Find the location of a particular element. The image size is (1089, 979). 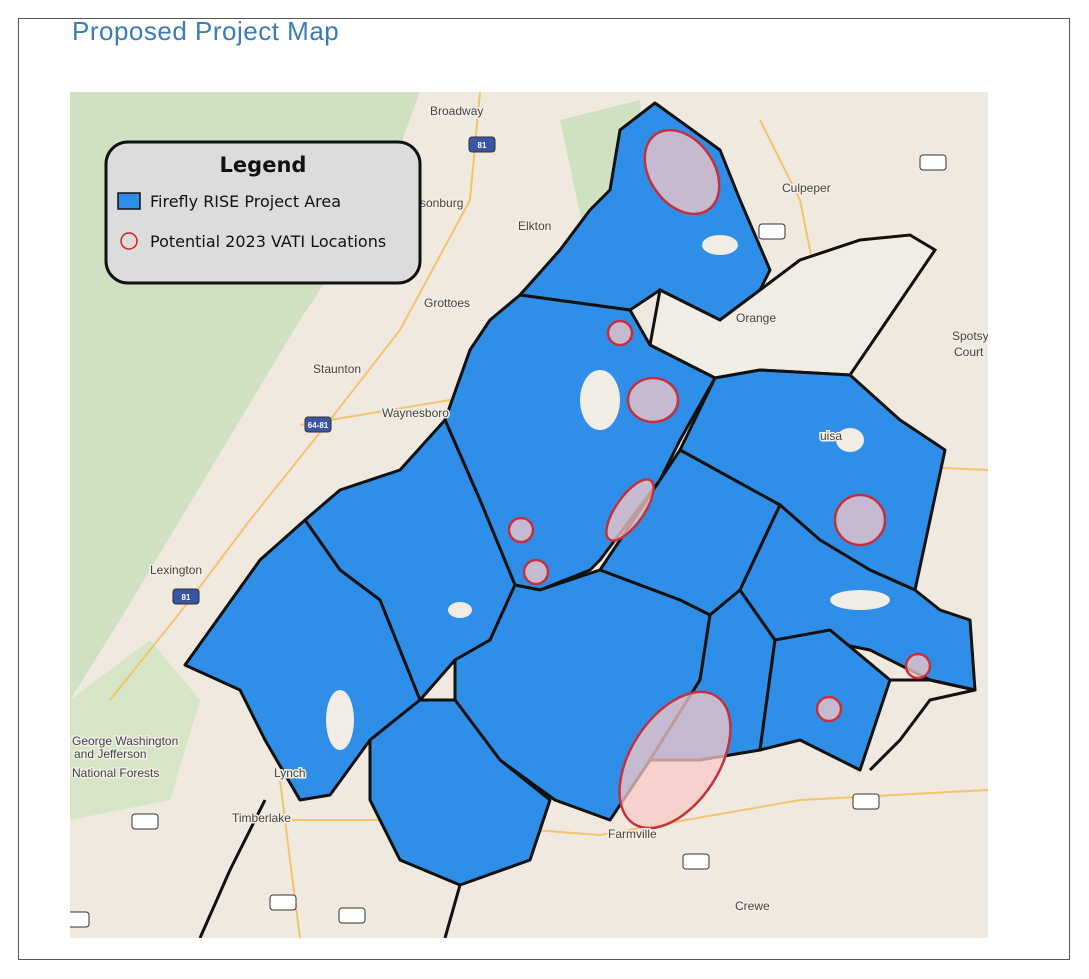

place-label: uisa is located at coordinates (831, 436).